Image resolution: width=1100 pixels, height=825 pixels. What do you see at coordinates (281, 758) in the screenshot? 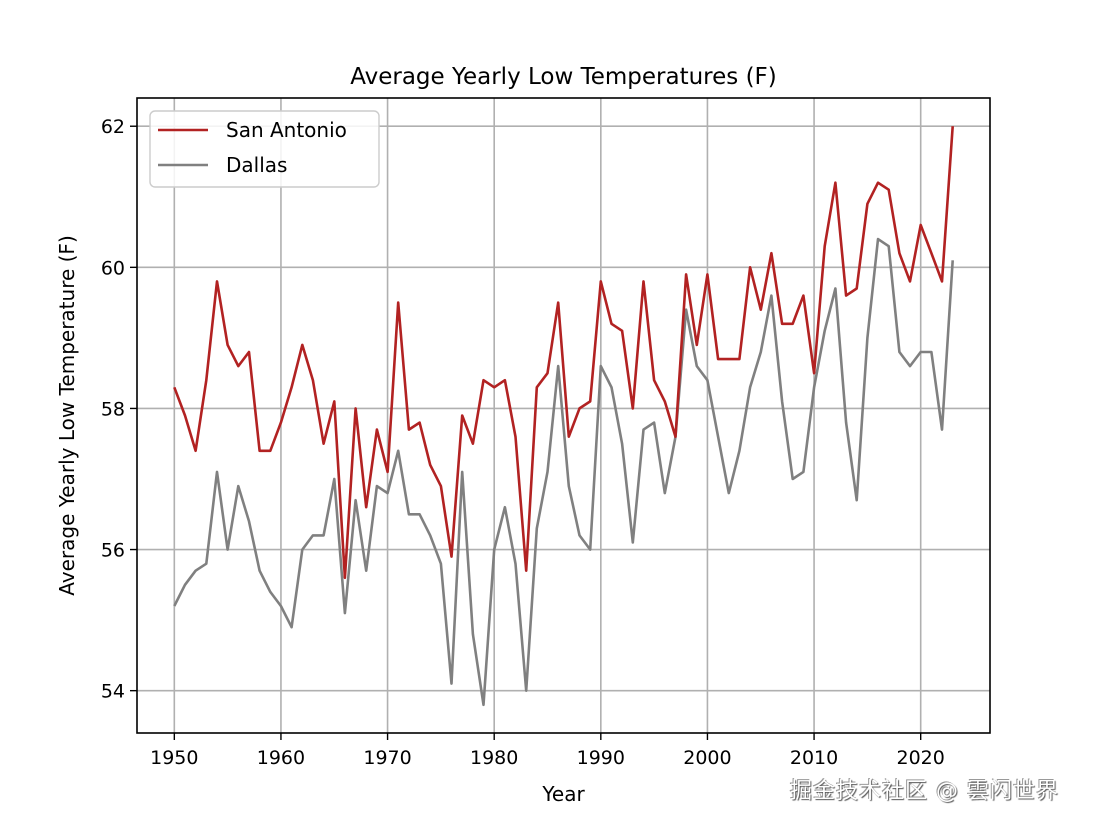
I see `x-tick-label: 1960` at bounding box center [281, 758].